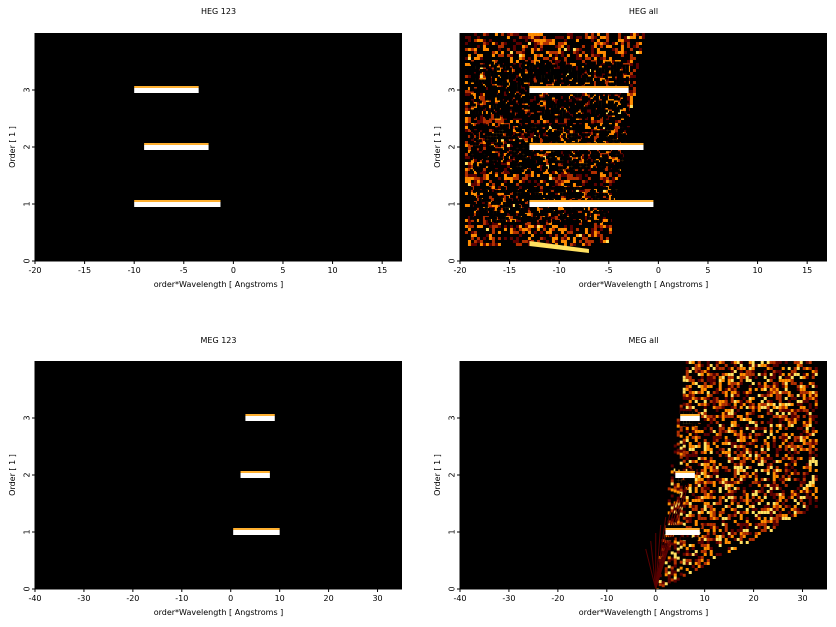 Image resolution: width=836 pixels, height=627 pixels. Describe the element at coordinates (643, 11) in the screenshot. I see `panel-title: HEG all` at that location.